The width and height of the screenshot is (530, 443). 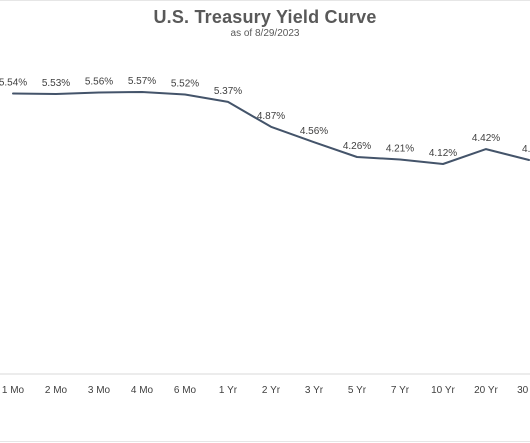 I want to click on x-tick-label: 20 Yr, so click(x=486, y=390).